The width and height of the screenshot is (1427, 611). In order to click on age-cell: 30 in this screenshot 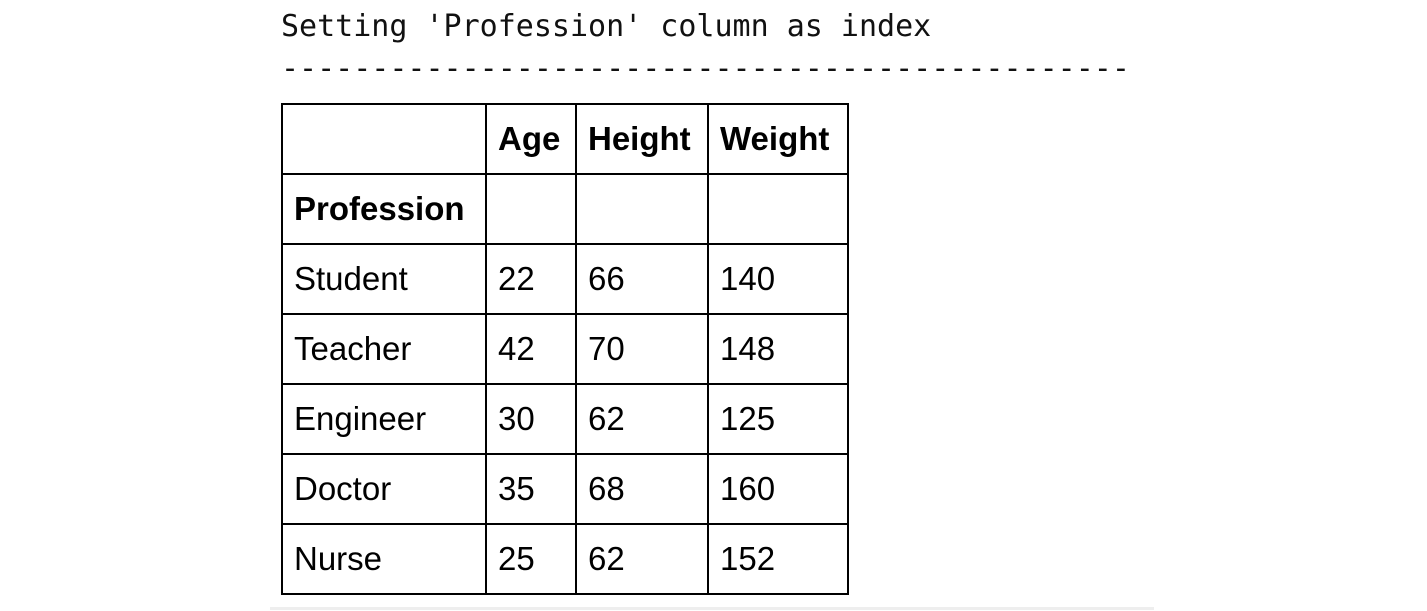, I will do `click(531, 419)`.